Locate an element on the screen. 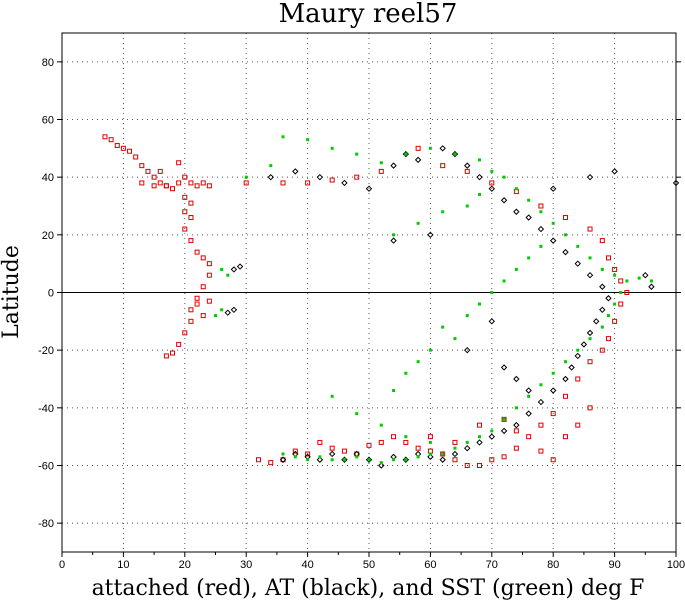  x-tick-label: 0 is located at coordinates (62, 565).